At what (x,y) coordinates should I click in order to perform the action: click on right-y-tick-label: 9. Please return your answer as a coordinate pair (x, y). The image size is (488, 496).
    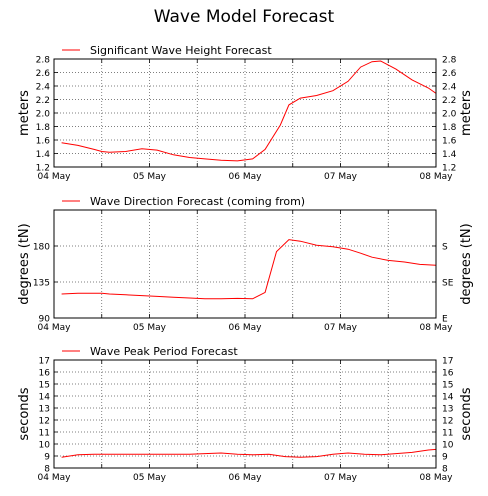
    Looking at the image, I should click on (445, 458).